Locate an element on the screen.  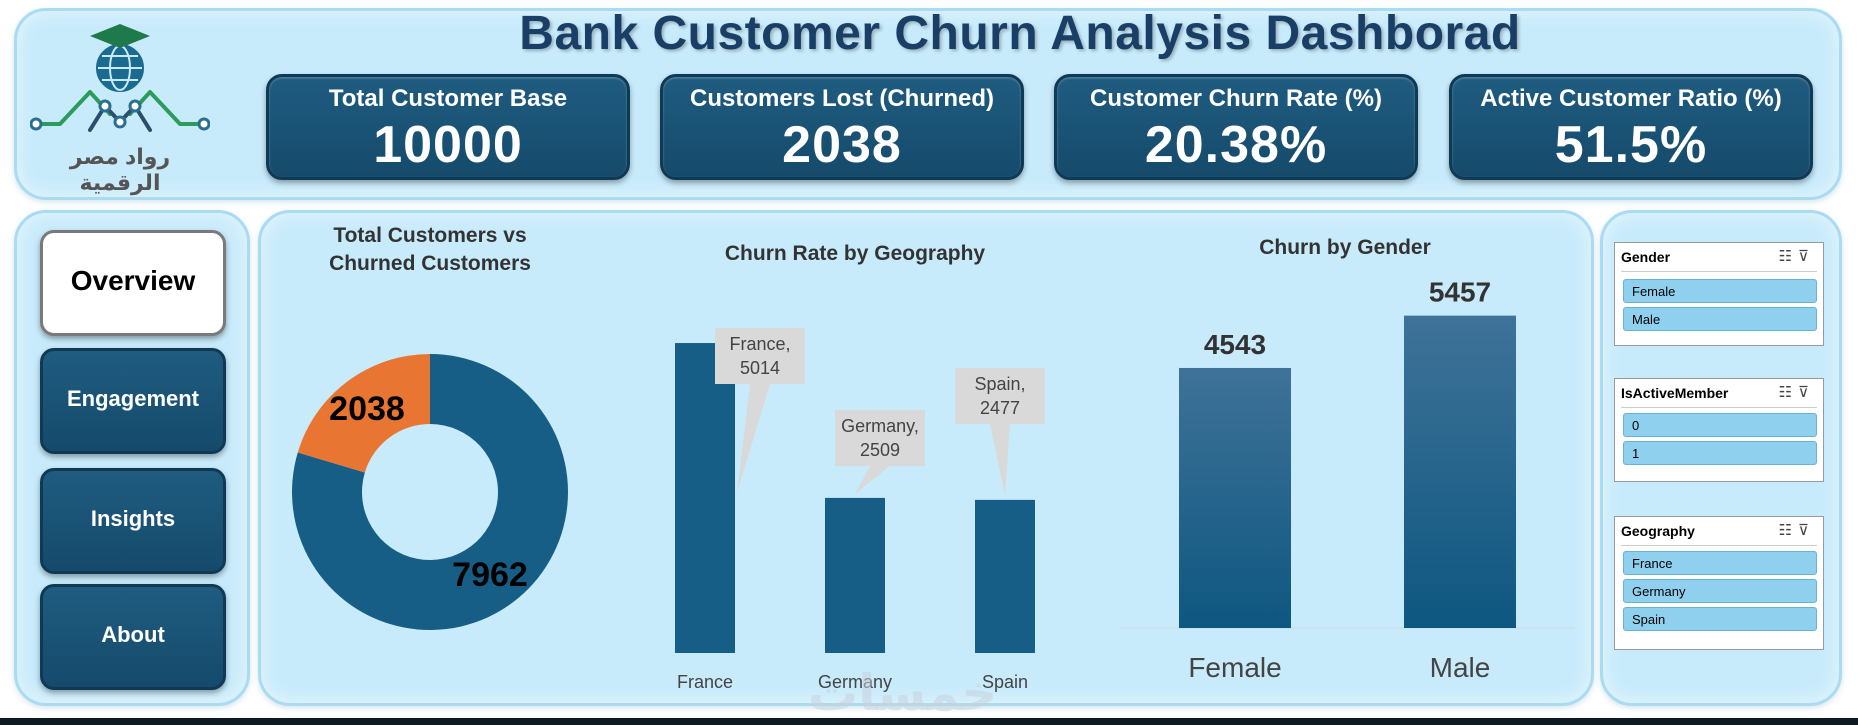
nav-insights-button: Insights is located at coordinates (133, 521).